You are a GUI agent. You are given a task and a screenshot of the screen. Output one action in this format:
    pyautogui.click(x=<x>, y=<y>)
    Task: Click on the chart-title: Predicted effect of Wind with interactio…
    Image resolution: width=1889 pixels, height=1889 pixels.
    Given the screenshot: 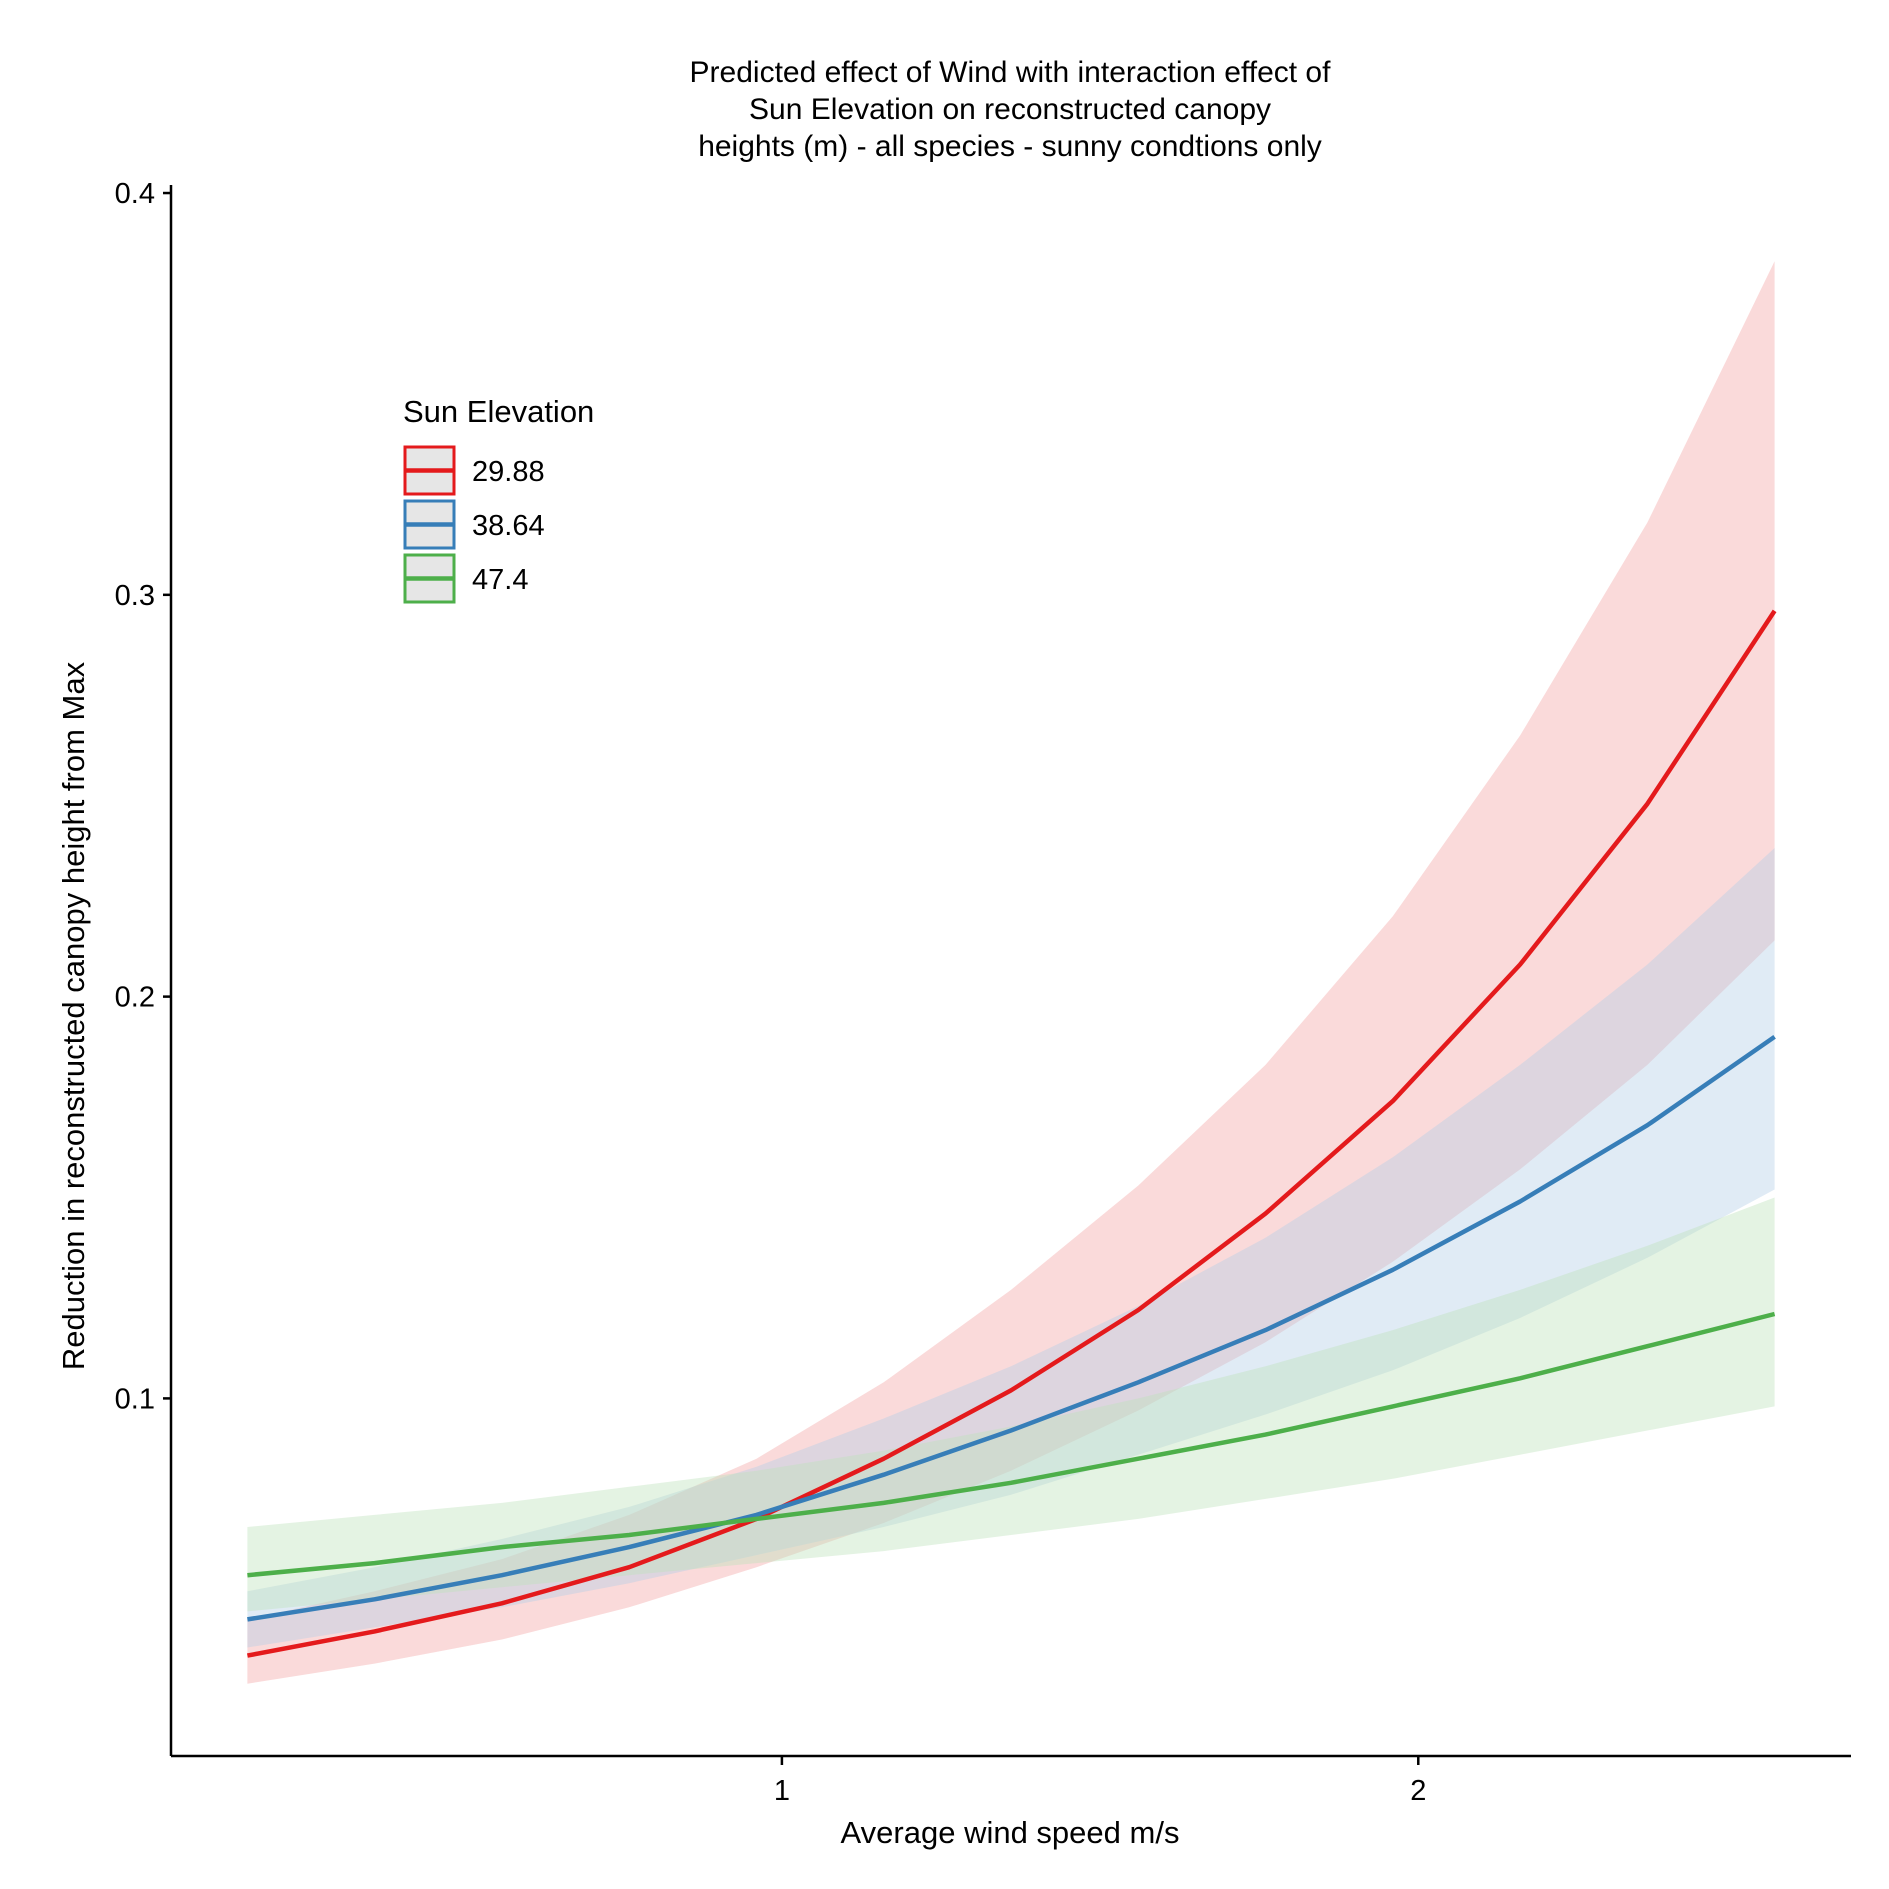 What is the action you would take?
    pyautogui.click(x=1011, y=109)
    